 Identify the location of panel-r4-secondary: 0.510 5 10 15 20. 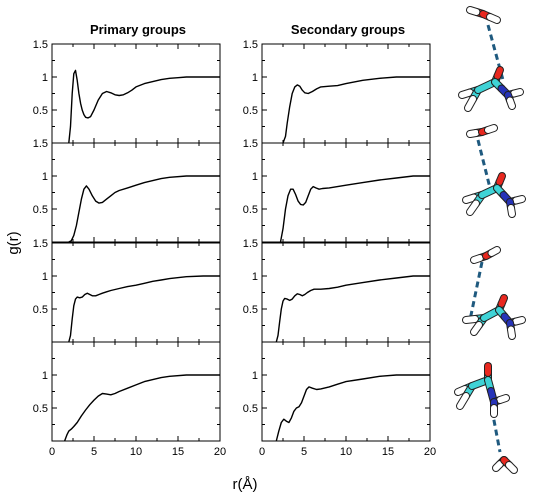
(339, 399).